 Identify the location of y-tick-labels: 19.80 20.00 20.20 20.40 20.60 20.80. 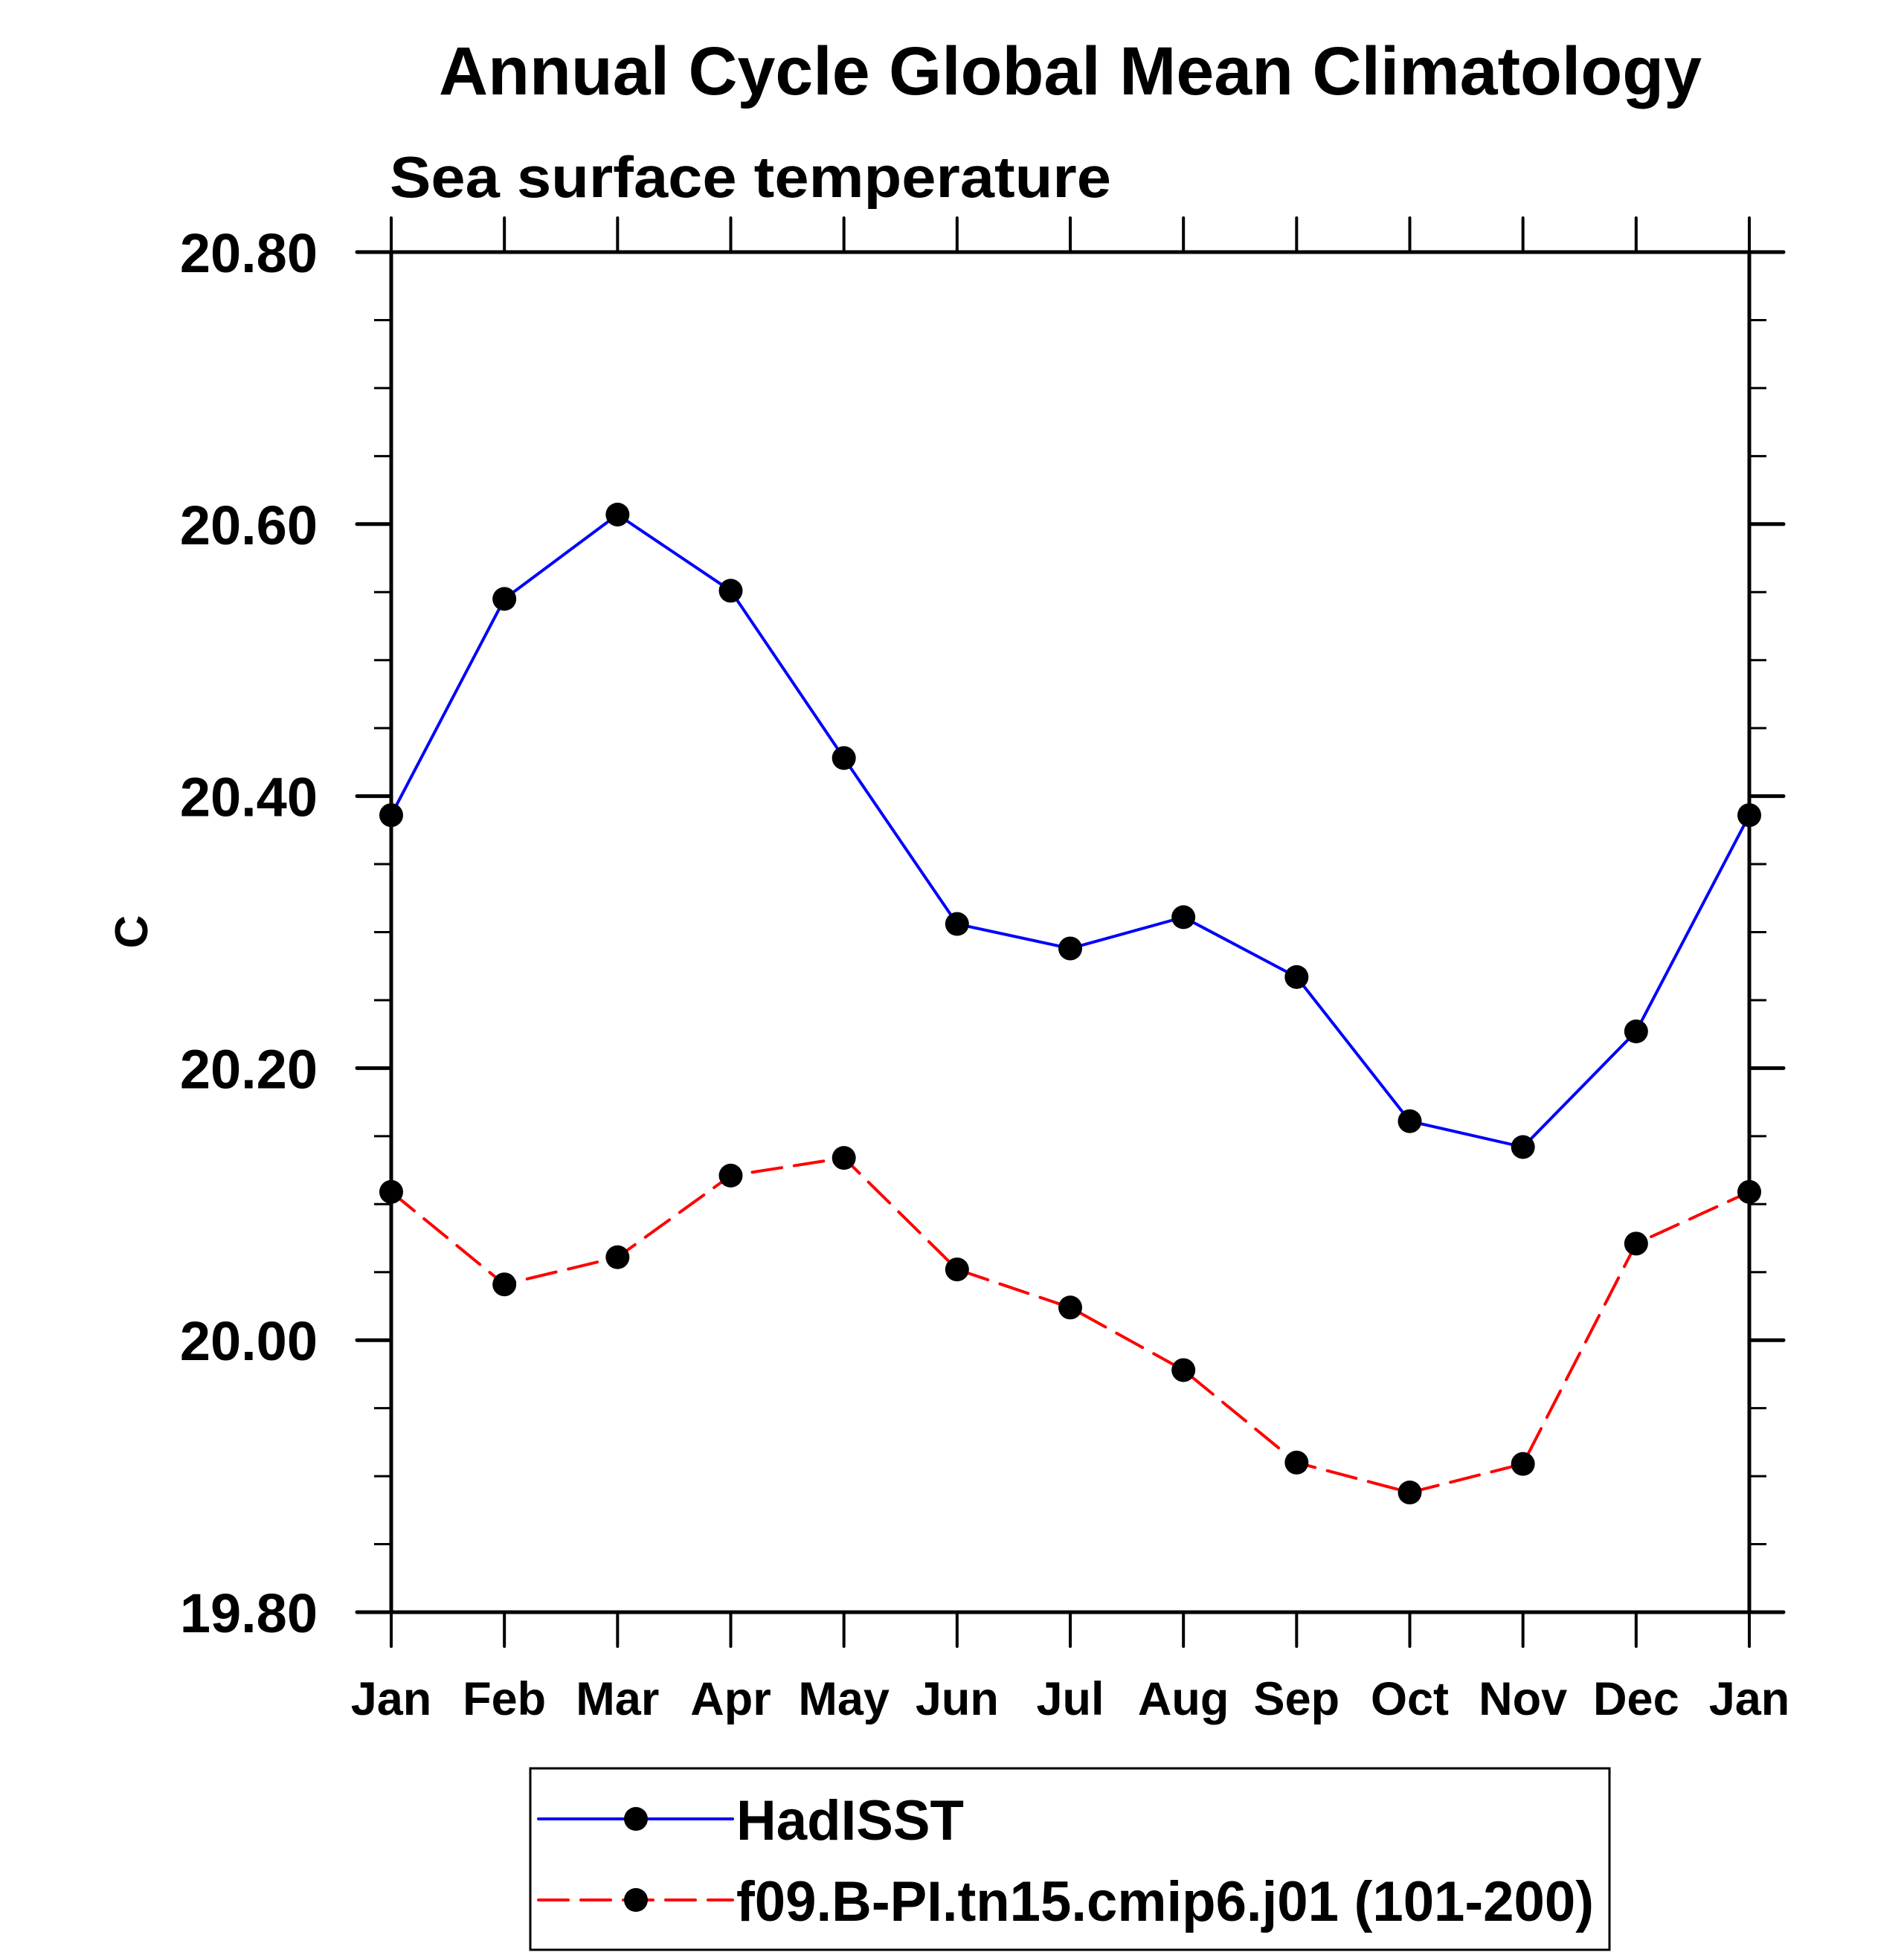
(249, 933).